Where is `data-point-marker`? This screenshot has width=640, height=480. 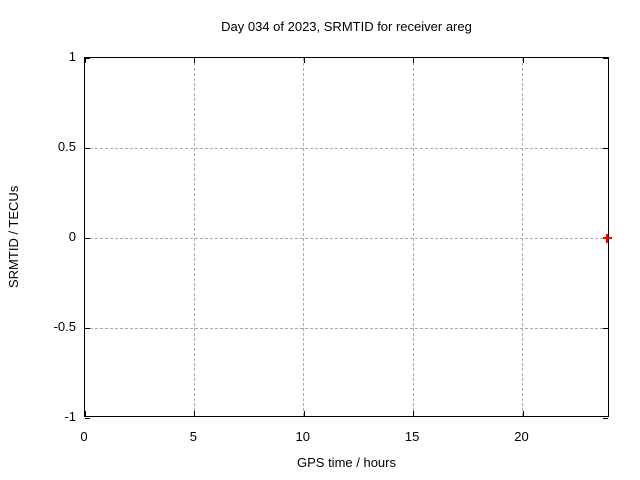 data-point-marker is located at coordinates (607, 238).